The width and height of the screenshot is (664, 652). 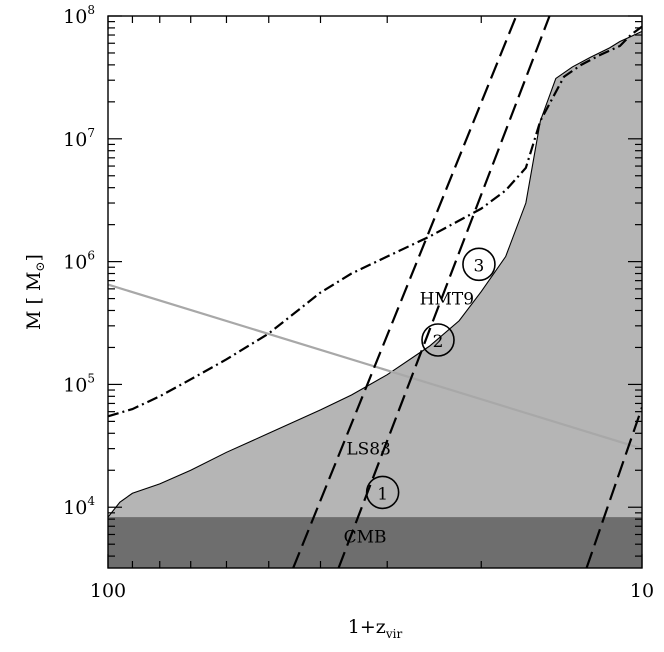 I want to click on annotation-ls83: LS83, so click(x=368, y=450).